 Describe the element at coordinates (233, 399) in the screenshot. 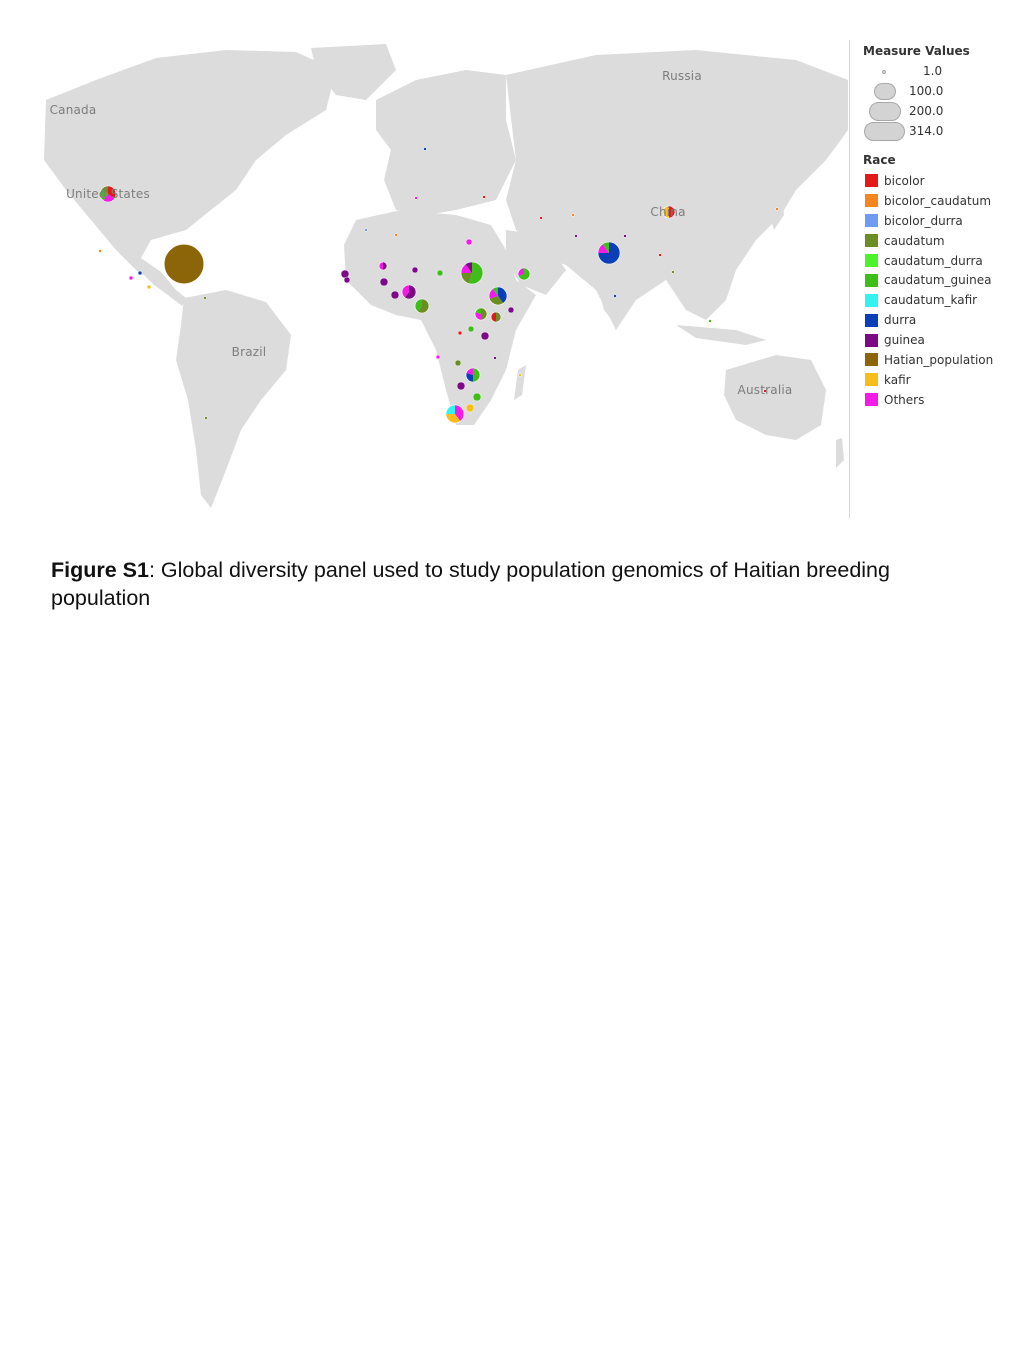

I see `land-south-america` at that location.